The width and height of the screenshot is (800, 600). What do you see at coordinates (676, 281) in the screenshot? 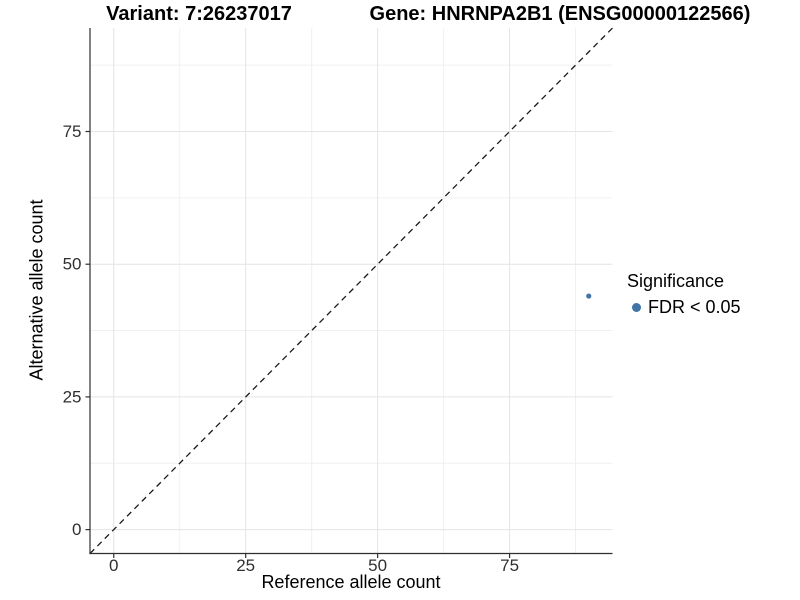
I see `legend-title: Significance` at bounding box center [676, 281].